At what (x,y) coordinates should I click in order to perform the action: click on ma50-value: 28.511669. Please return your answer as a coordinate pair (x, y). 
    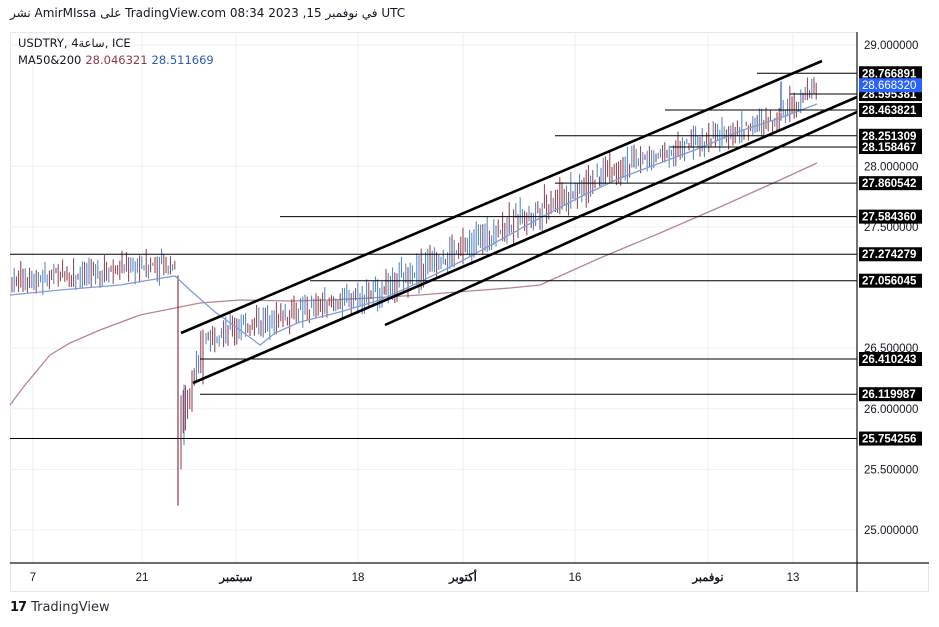
    Looking at the image, I should click on (182, 60).